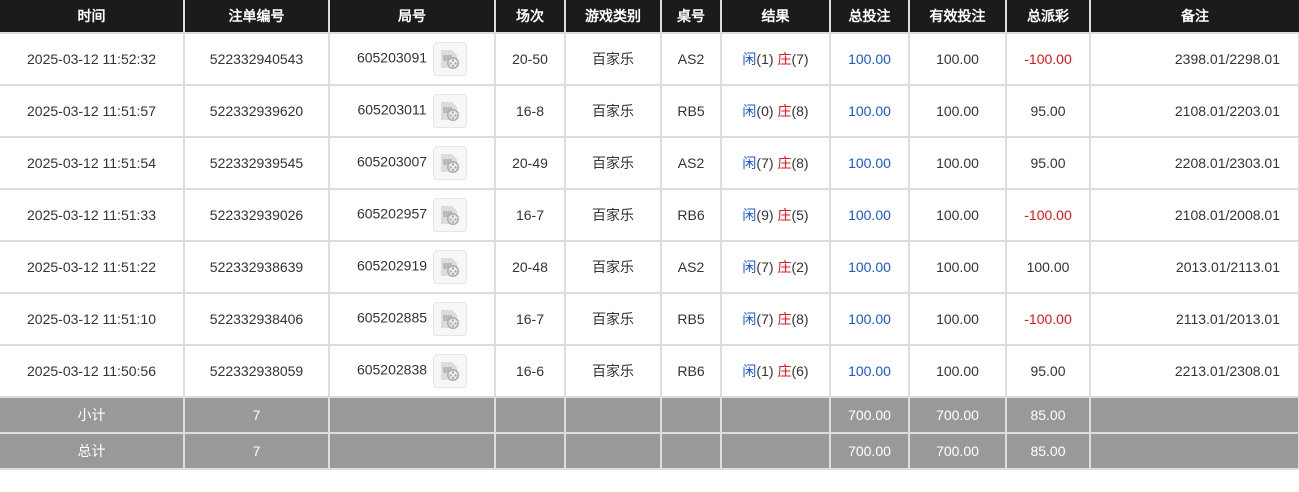 Image resolution: width=1299 pixels, height=492 pixels. I want to click on round-id: 605202838, so click(392, 369).